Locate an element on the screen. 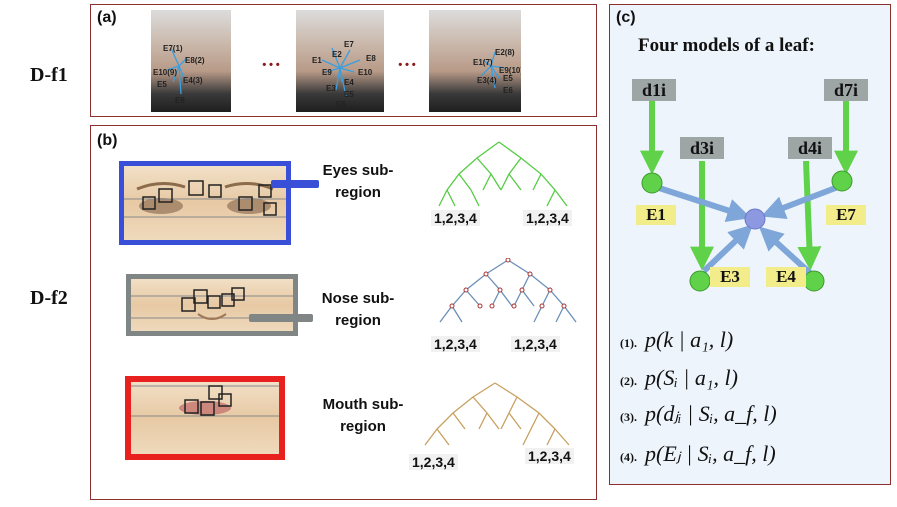 The image size is (897, 507). node-label-e7: E7 is located at coordinates (846, 215).